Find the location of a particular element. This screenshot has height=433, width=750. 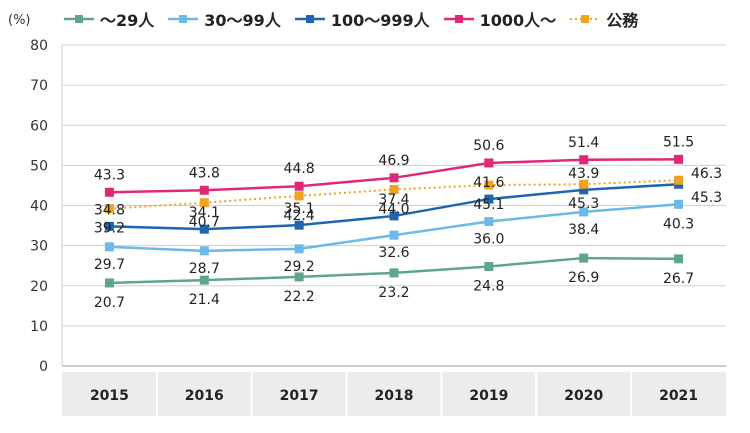

data-label-s2-2016: 34.1 is located at coordinates (204, 213).